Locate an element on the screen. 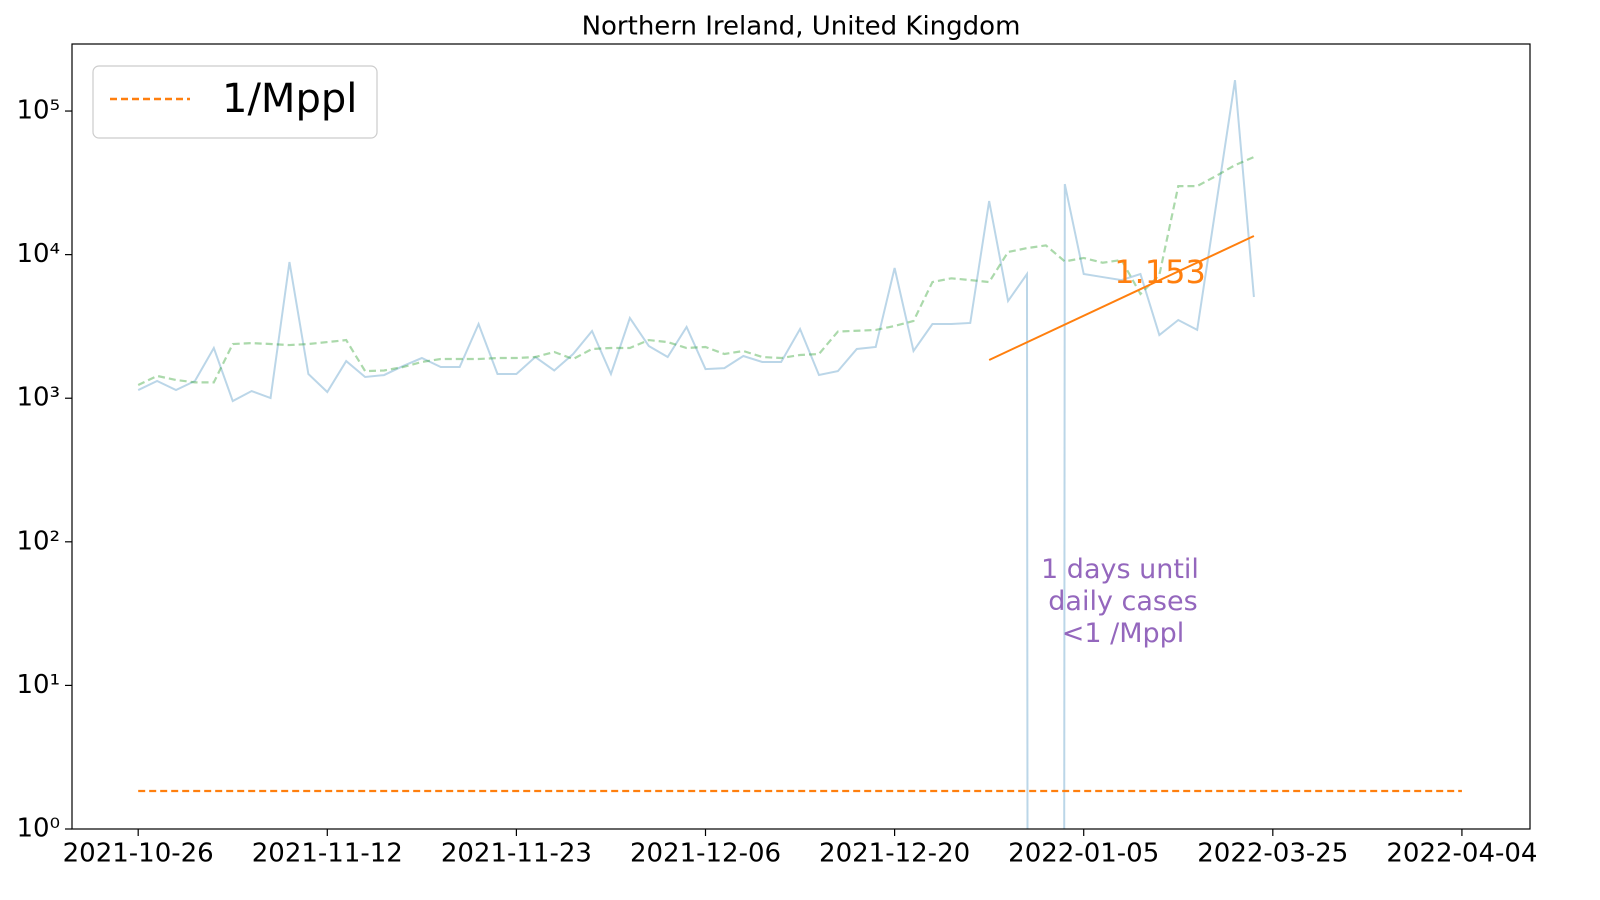  x-tick-label: 2022-03-25 is located at coordinates (1272, 854).